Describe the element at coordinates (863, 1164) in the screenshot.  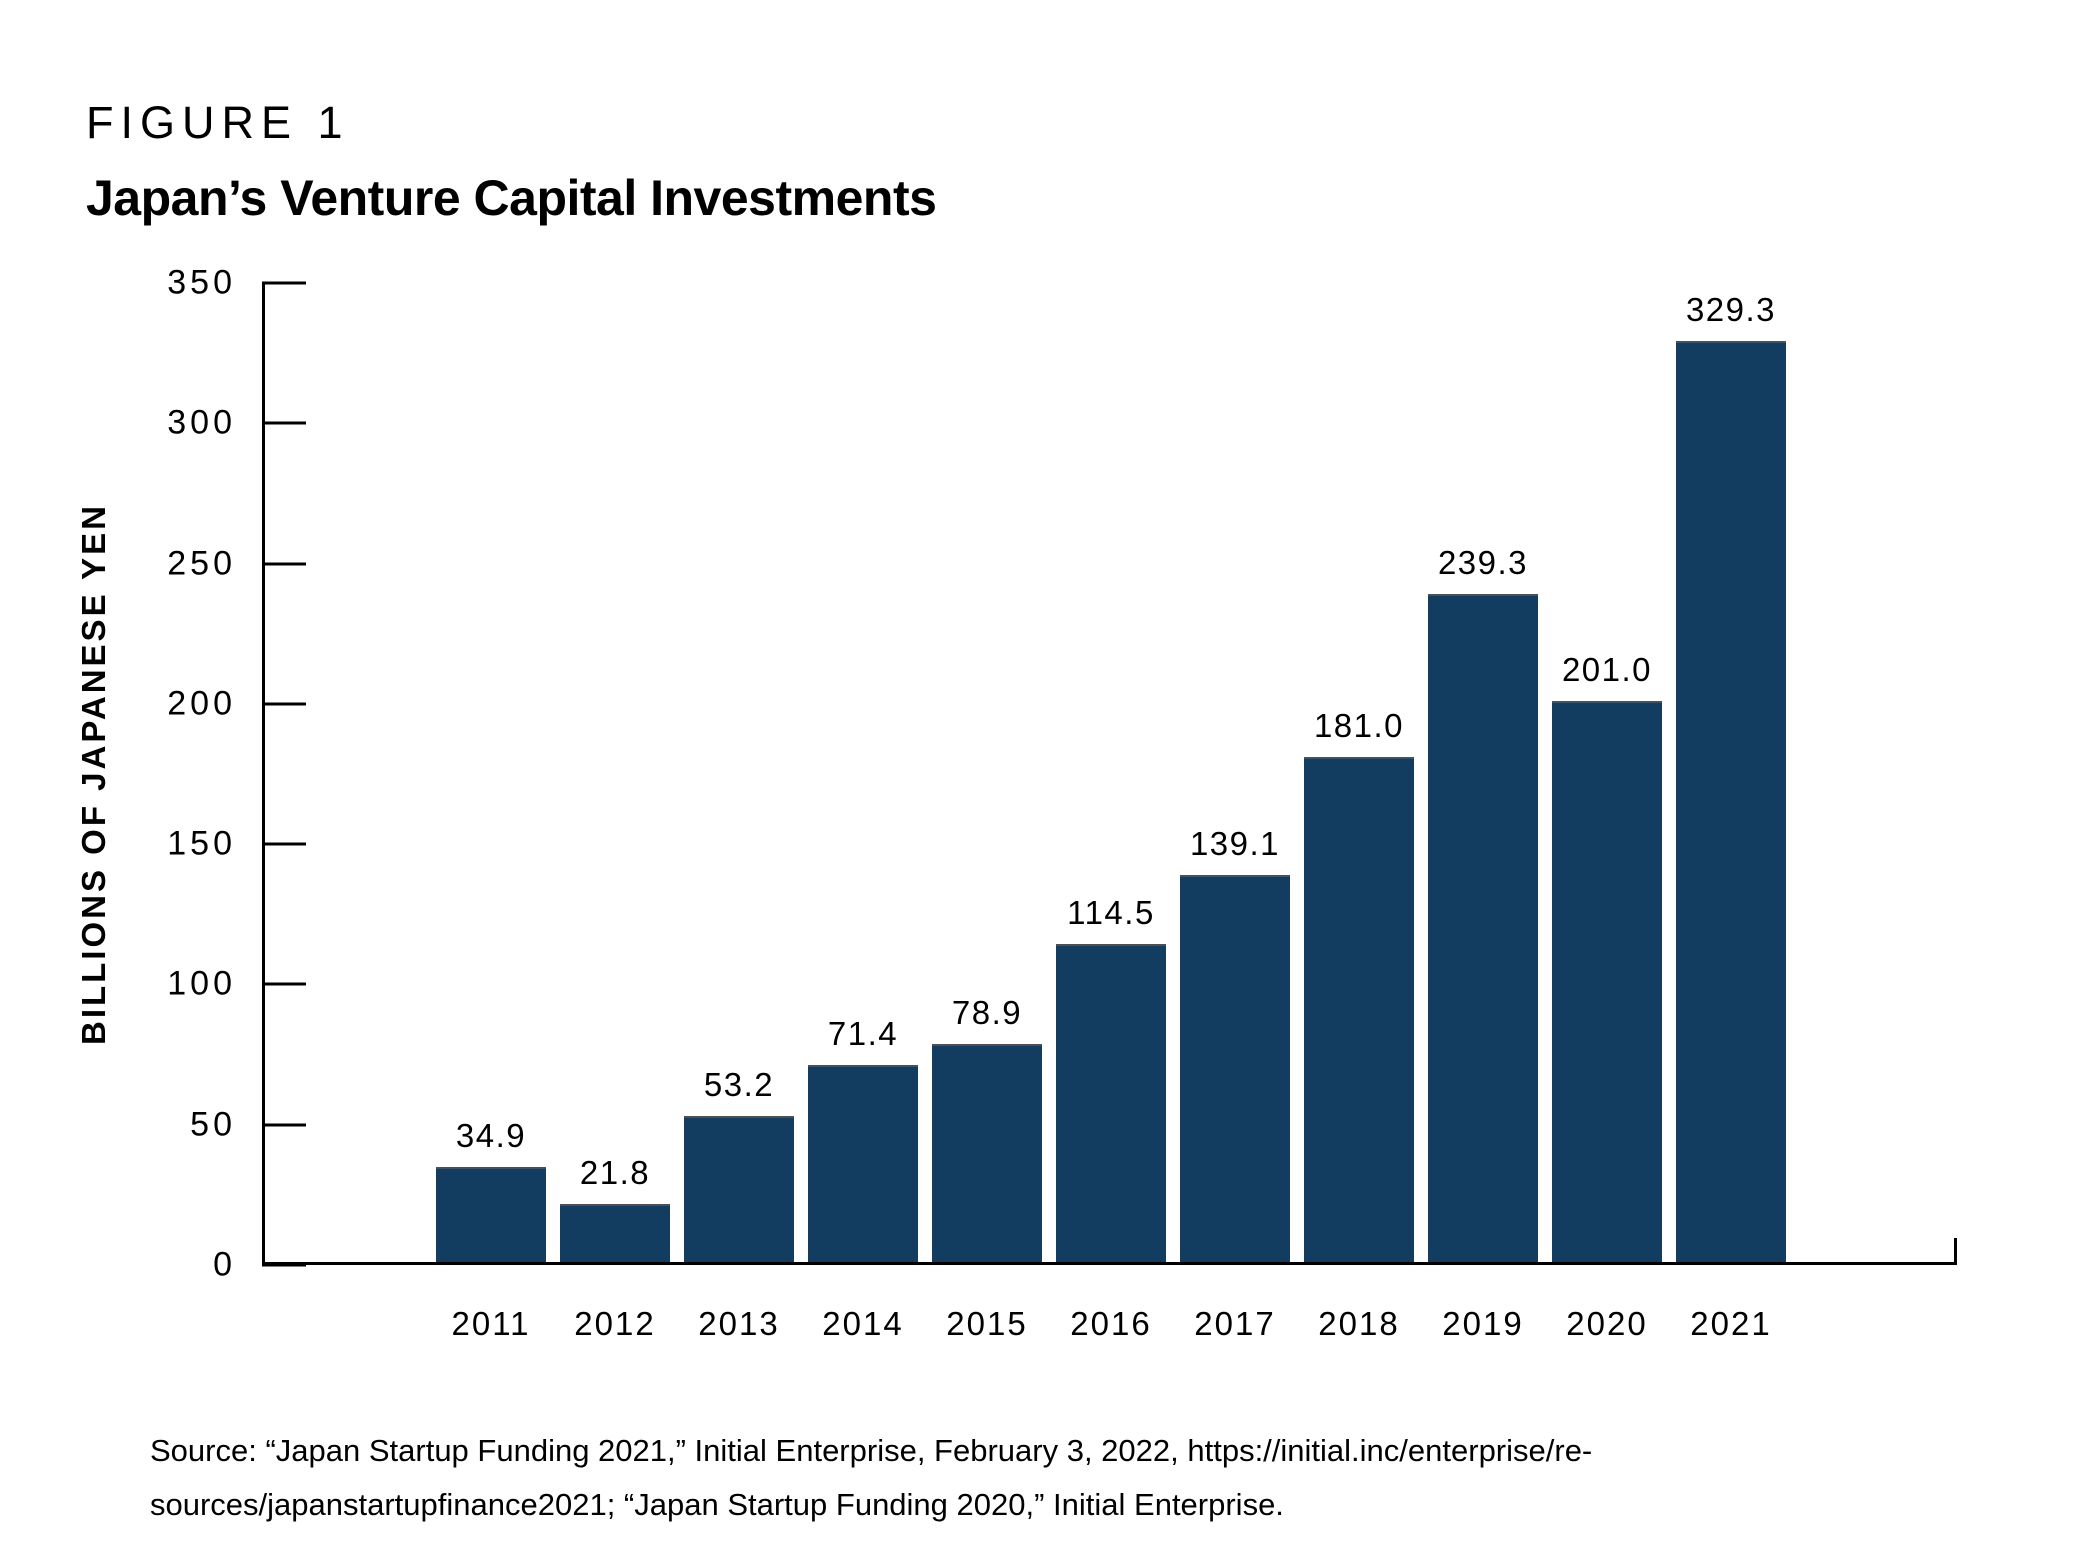
I see `bar-2014` at that location.